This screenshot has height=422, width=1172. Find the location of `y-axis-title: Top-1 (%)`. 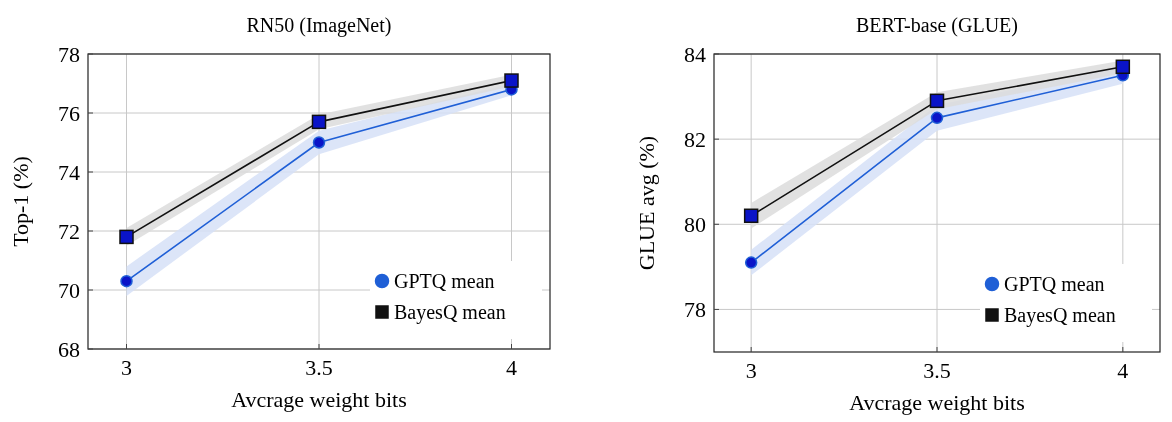

y-axis-title: Top-1 (%) is located at coordinates (20, 201).